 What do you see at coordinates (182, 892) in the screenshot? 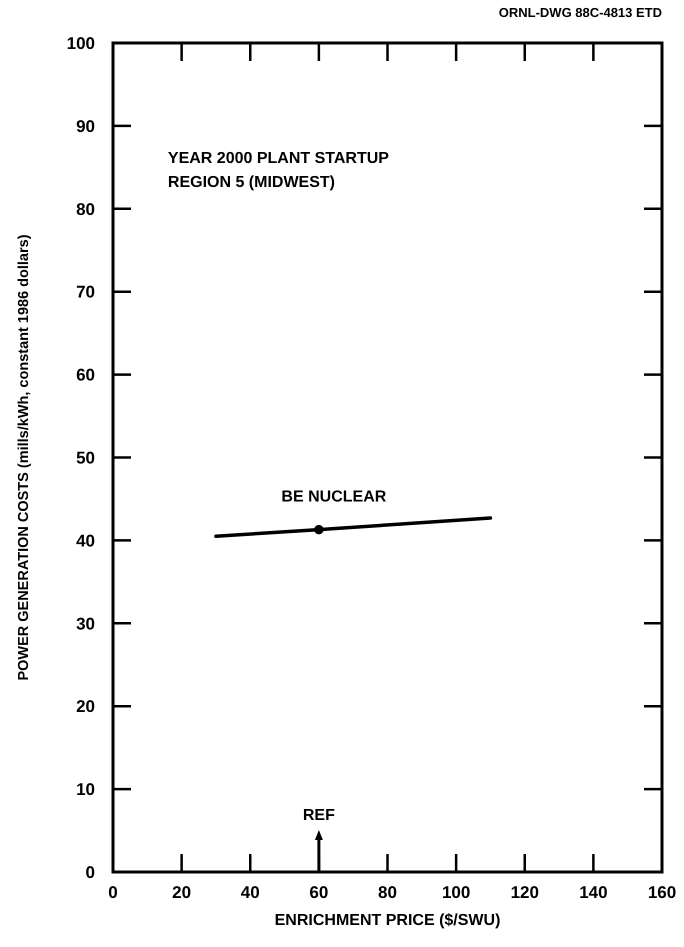
I see `x-tick-label: 20` at bounding box center [182, 892].